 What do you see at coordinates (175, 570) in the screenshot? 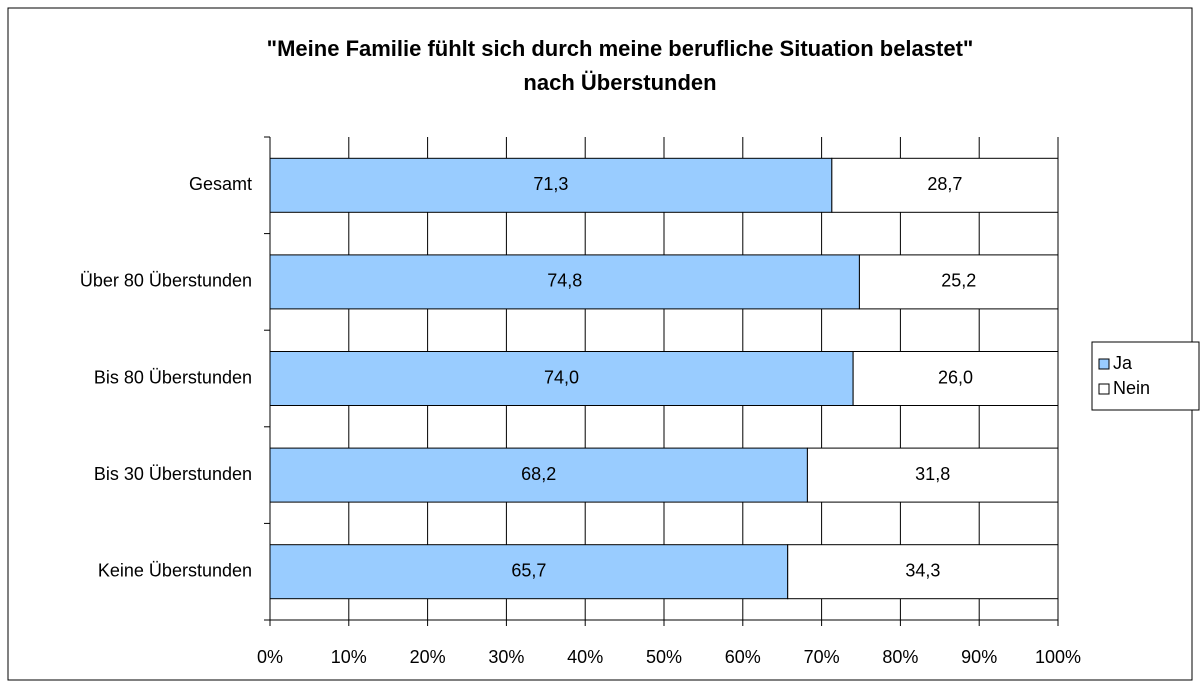
I see `y-tick-label: Keine Überstunden` at bounding box center [175, 570].